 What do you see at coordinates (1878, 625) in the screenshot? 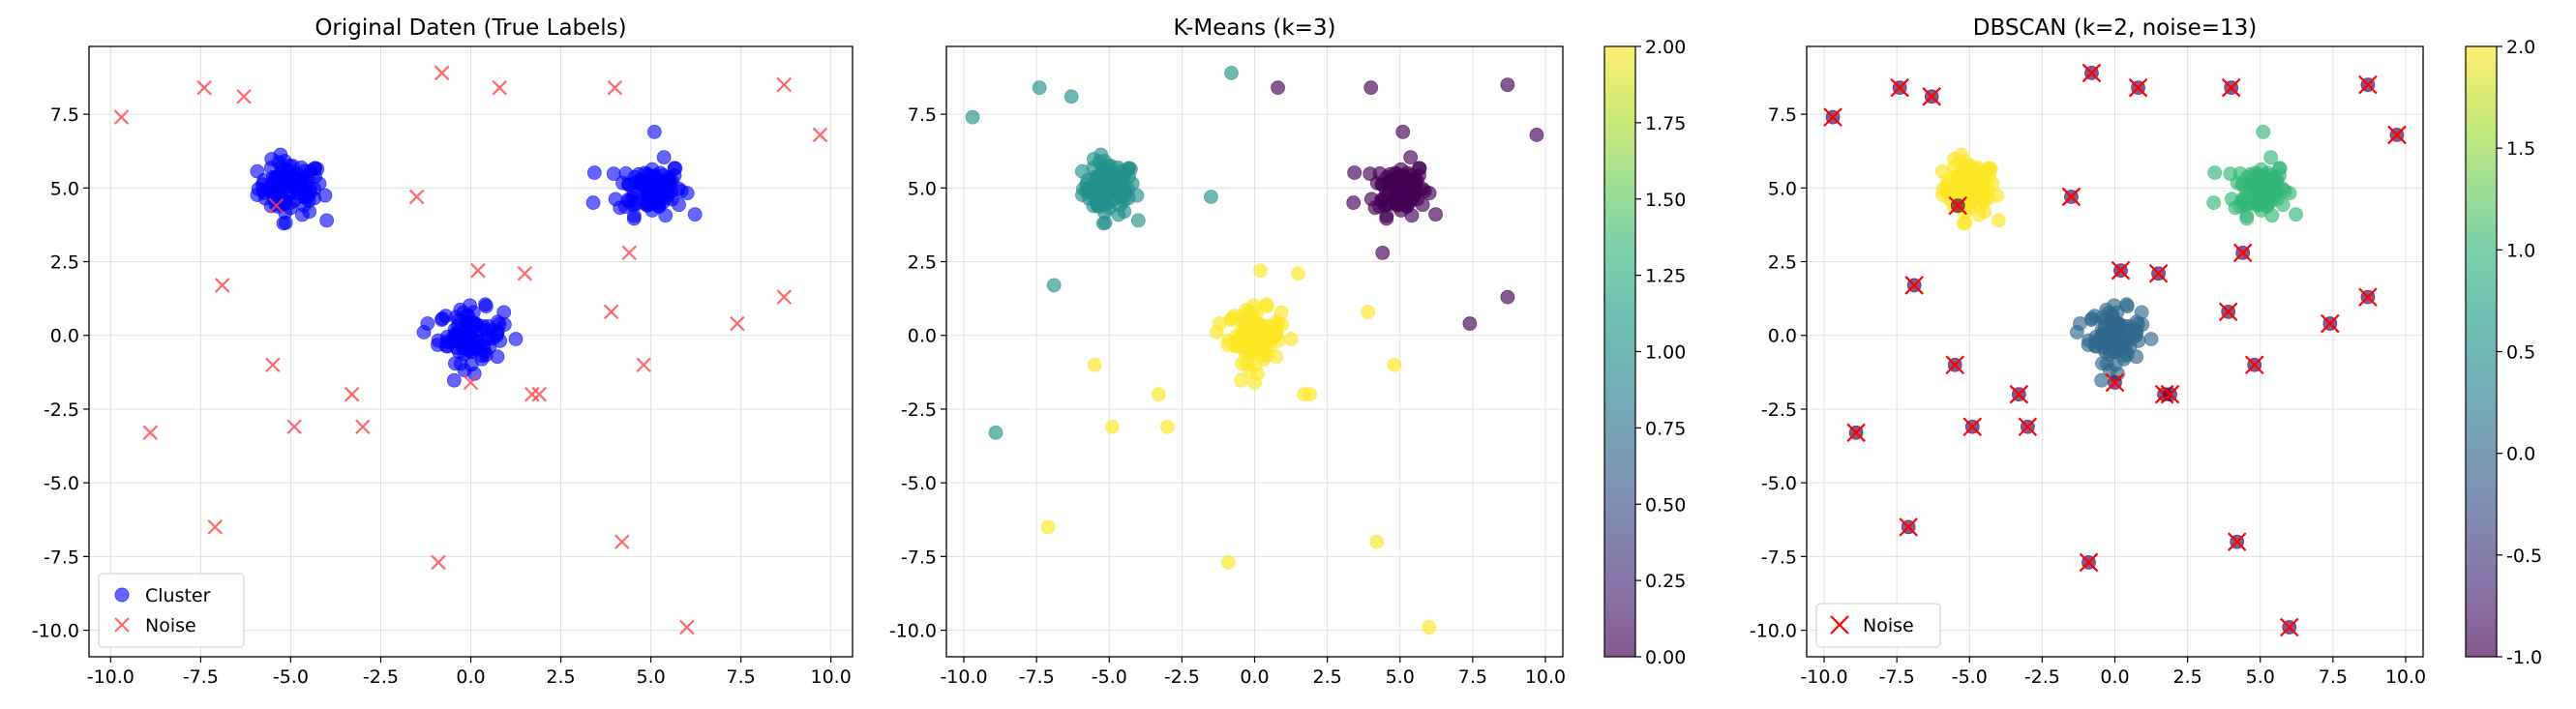
I see `legend-box` at bounding box center [1878, 625].